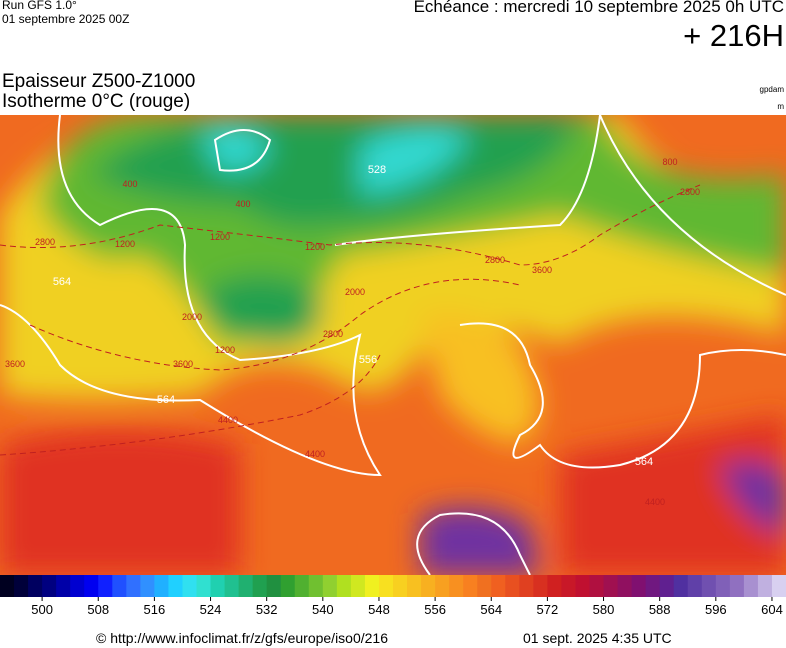  What do you see at coordinates (98, 609) in the screenshot?
I see `colorbar-label: 508` at bounding box center [98, 609].